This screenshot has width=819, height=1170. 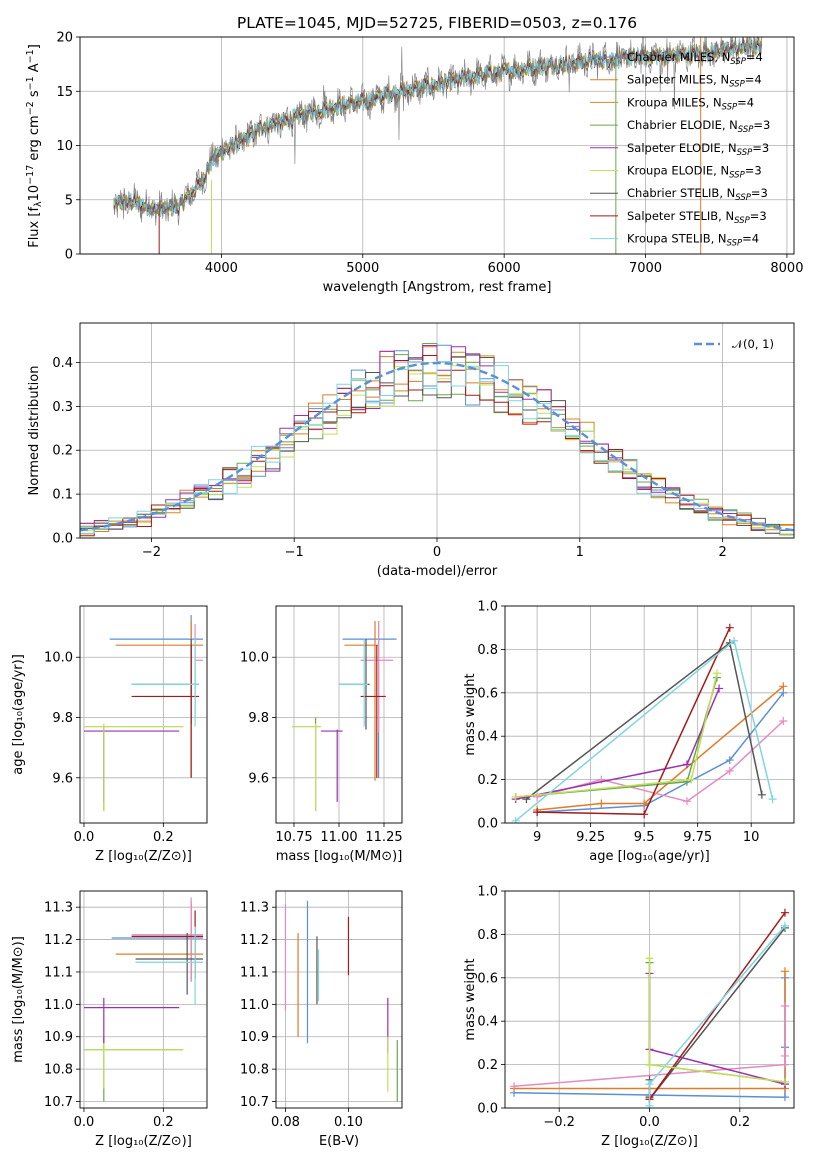 I want to click on legend-entry: Kroupa STELIB, NSSP=4, so click(x=693, y=240).